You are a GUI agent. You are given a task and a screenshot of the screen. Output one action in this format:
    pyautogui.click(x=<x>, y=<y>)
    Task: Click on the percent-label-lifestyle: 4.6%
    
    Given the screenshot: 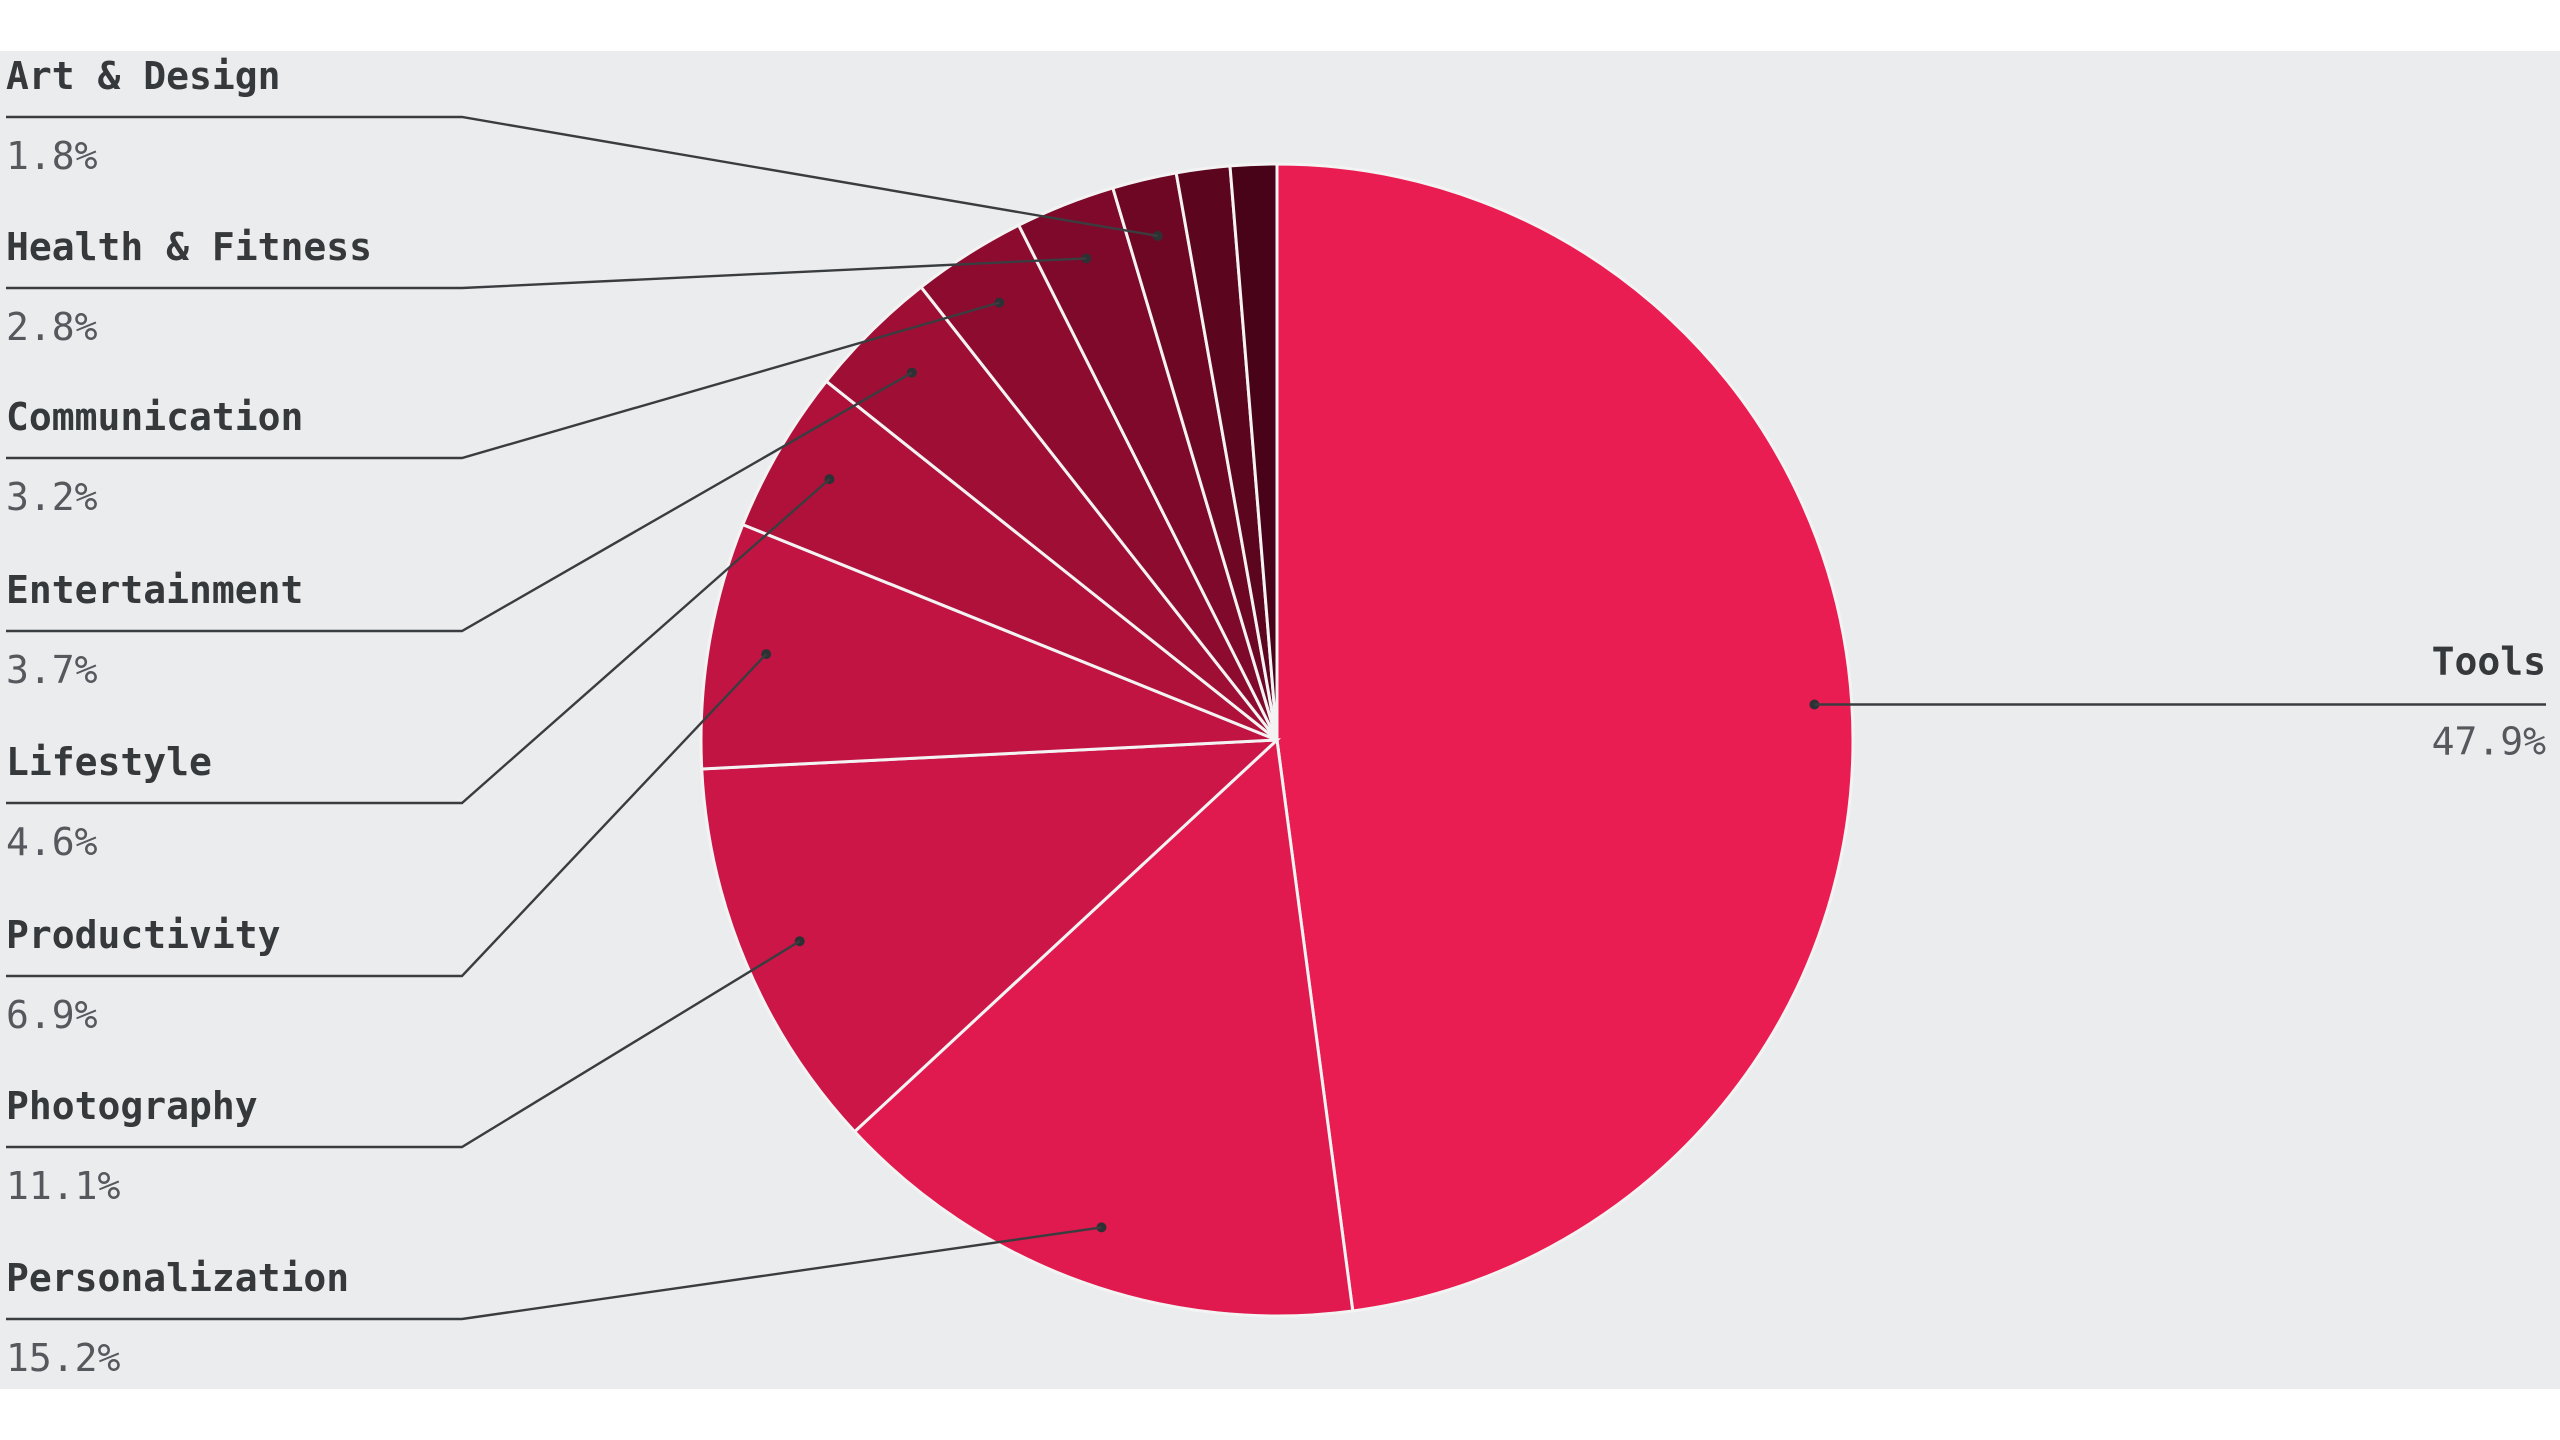 What is the action you would take?
    pyautogui.click(x=52, y=842)
    